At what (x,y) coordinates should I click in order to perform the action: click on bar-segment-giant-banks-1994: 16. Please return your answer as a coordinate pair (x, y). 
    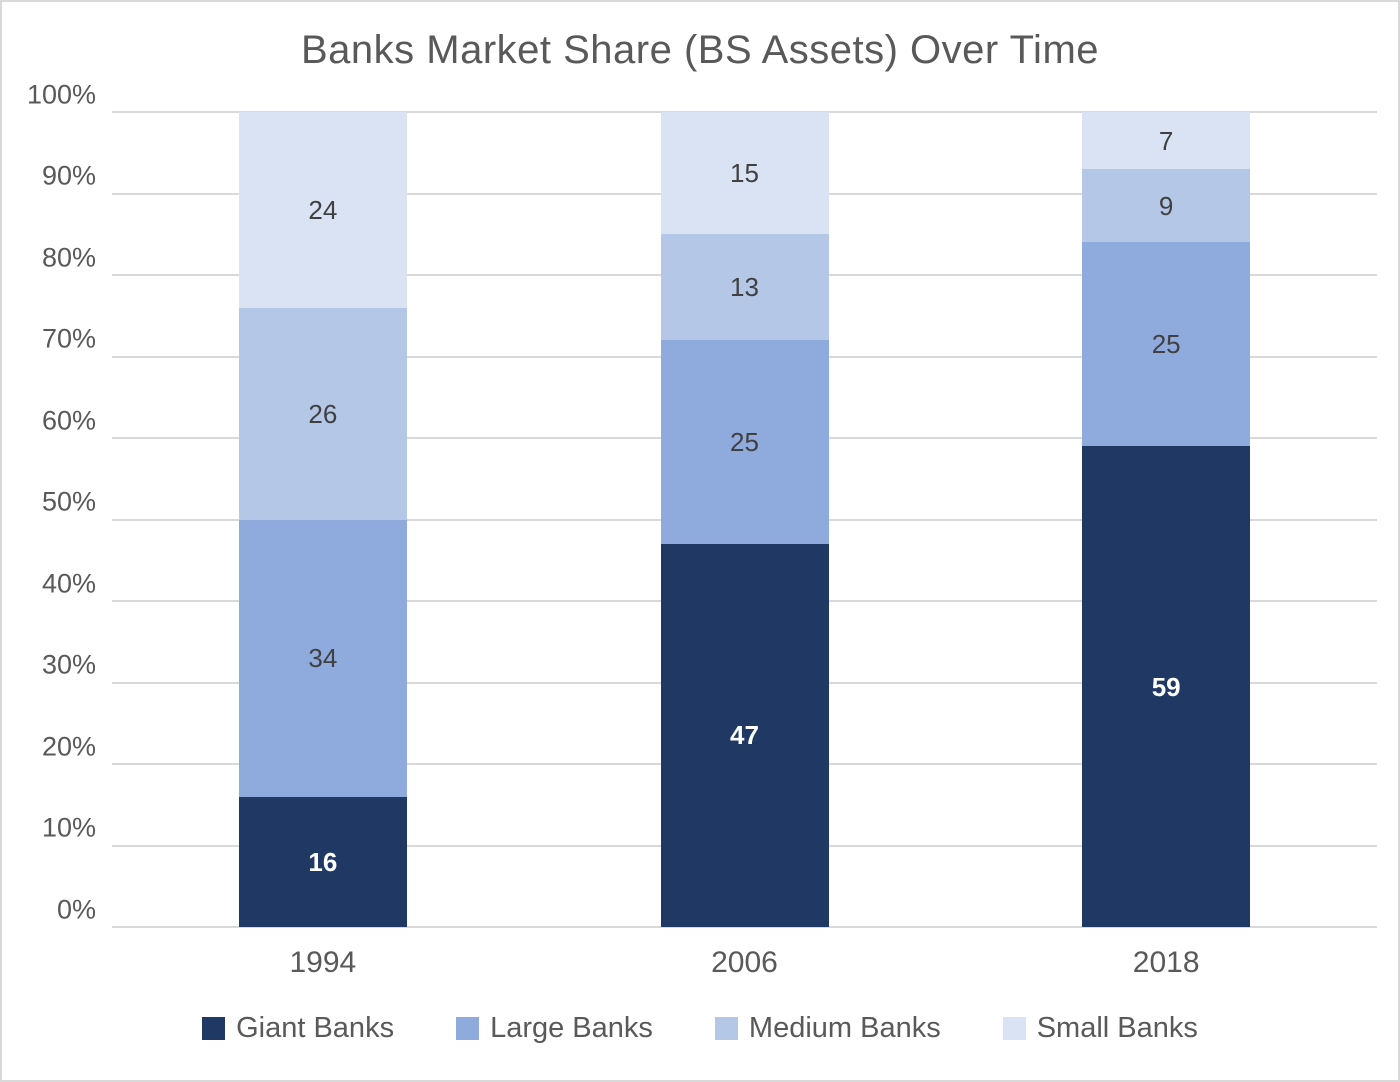
    Looking at the image, I should click on (322, 861).